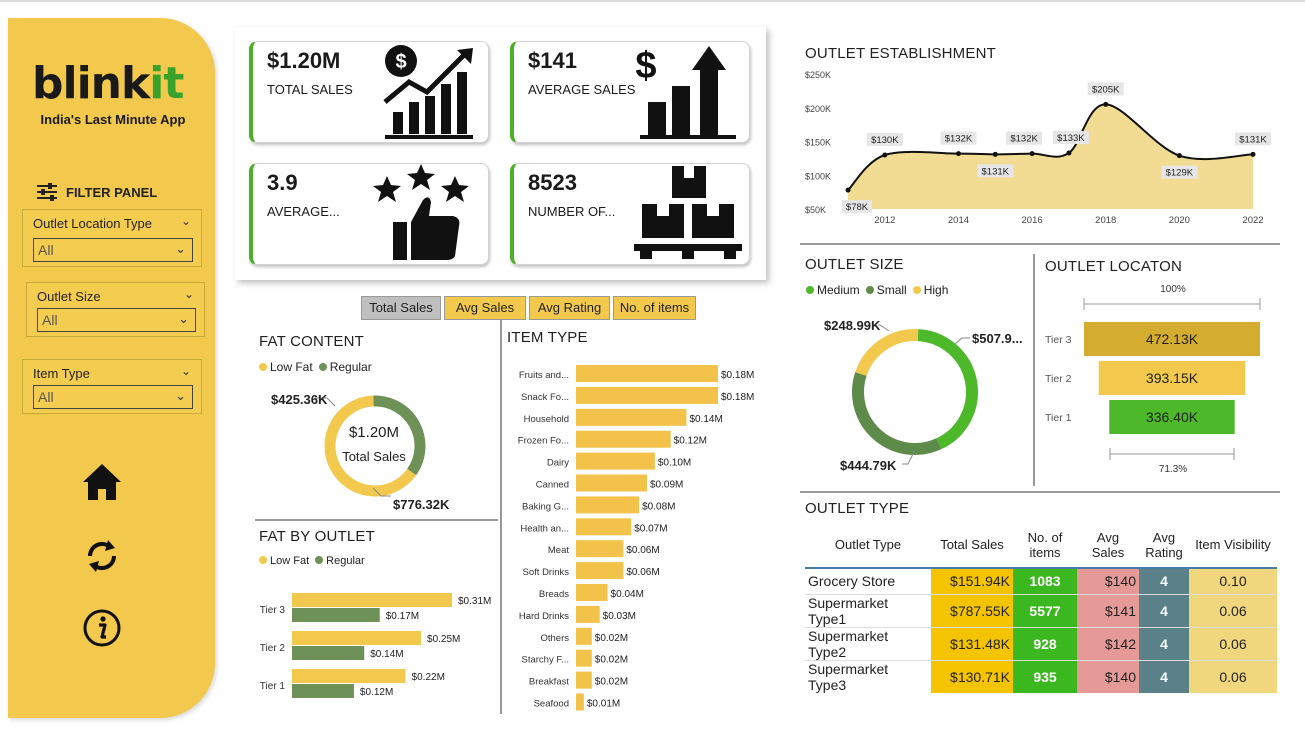 Image resolution: width=1305 pixels, height=732 pixels. I want to click on axis-tick-label: Breads, so click(554, 594).